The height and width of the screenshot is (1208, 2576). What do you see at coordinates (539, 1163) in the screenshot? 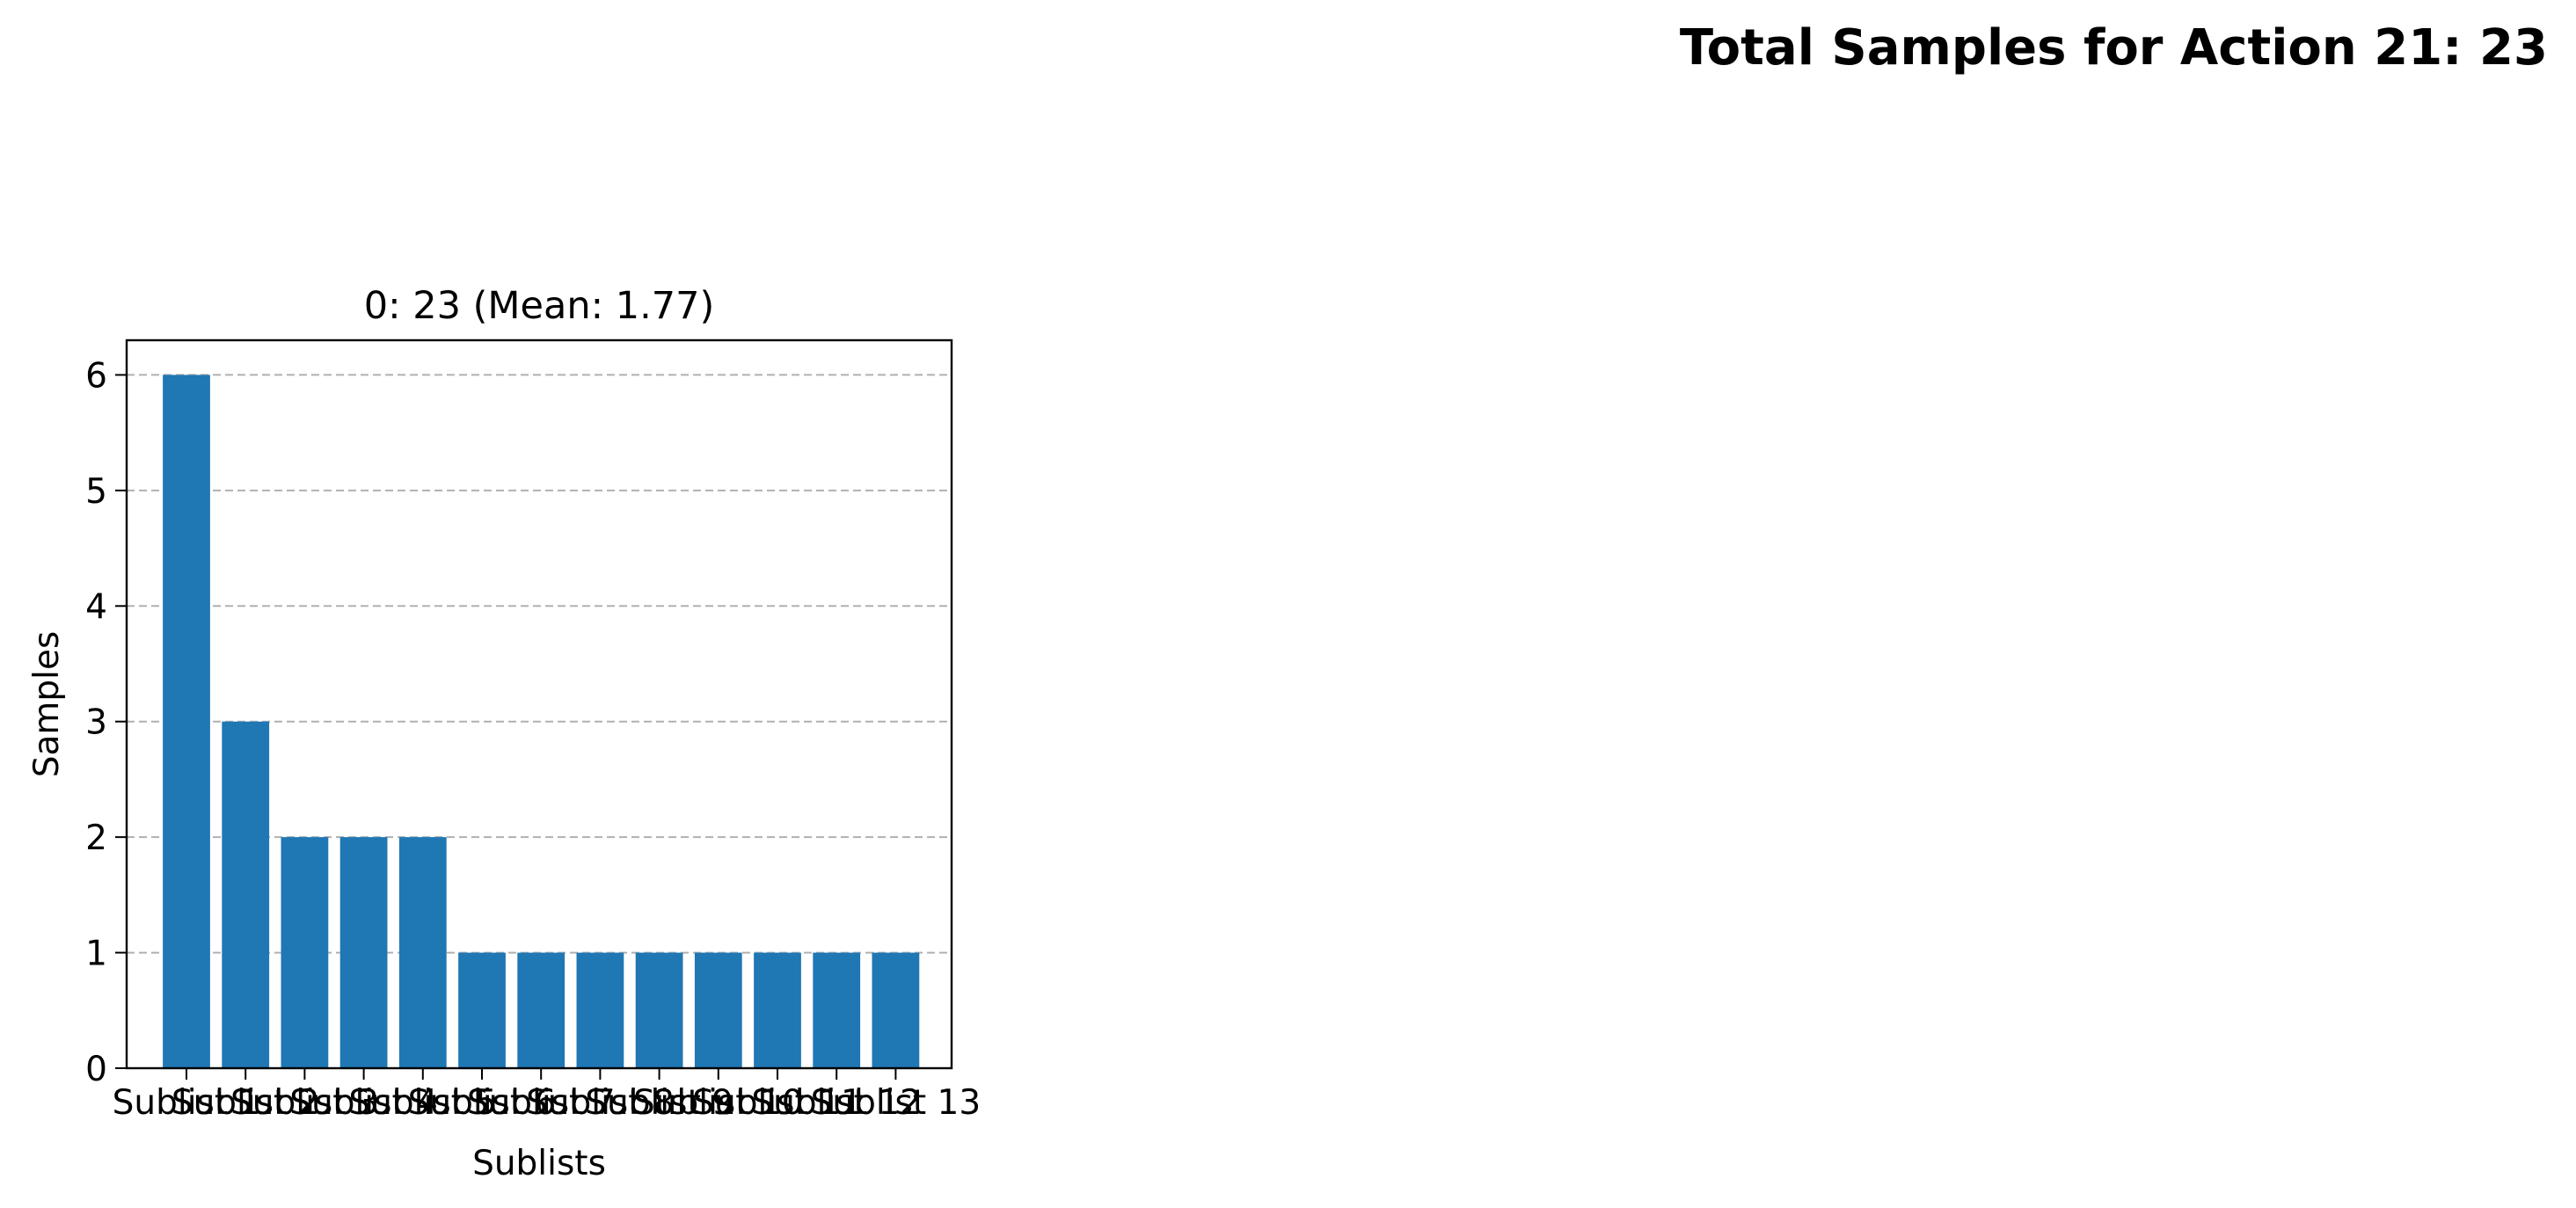
I see `x-axis-label: Sublists` at bounding box center [539, 1163].